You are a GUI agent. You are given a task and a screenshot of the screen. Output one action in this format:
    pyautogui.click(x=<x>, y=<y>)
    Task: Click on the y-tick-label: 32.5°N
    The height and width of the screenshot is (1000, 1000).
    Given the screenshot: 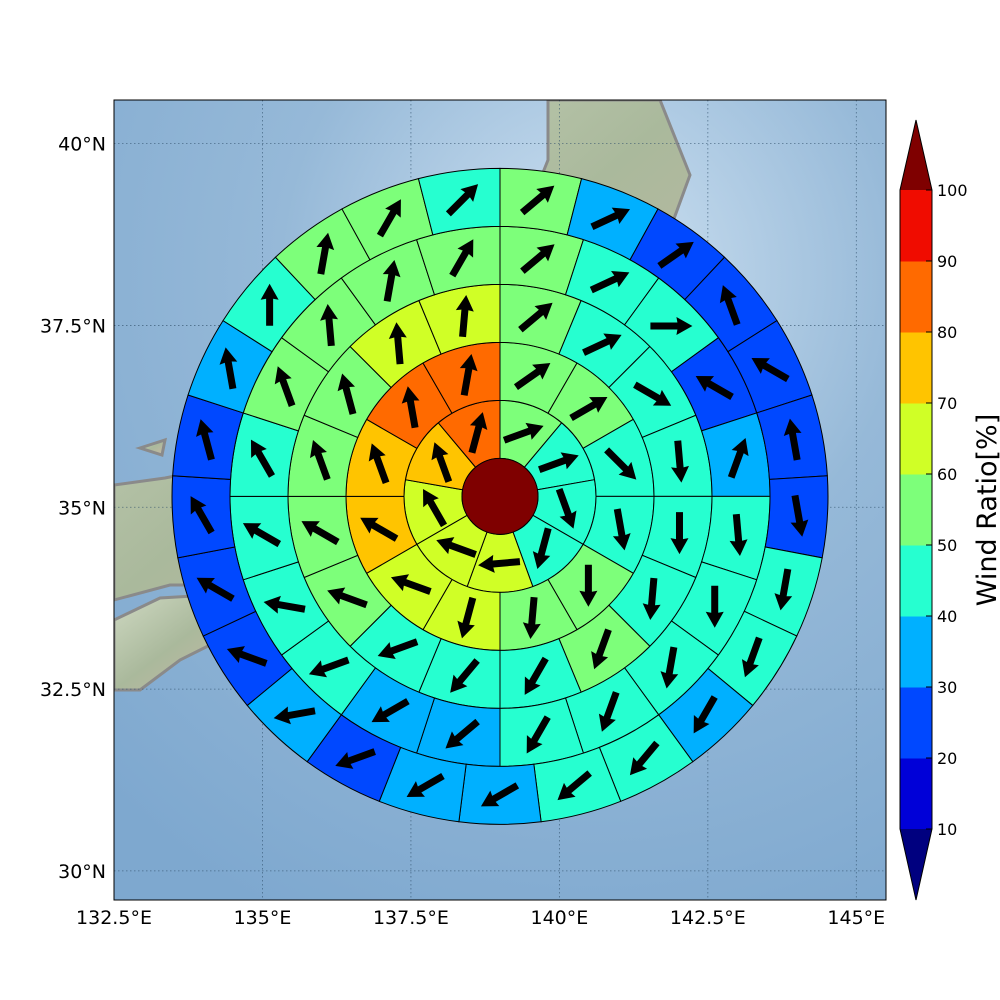 What is the action you would take?
    pyautogui.click(x=73, y=690)
    